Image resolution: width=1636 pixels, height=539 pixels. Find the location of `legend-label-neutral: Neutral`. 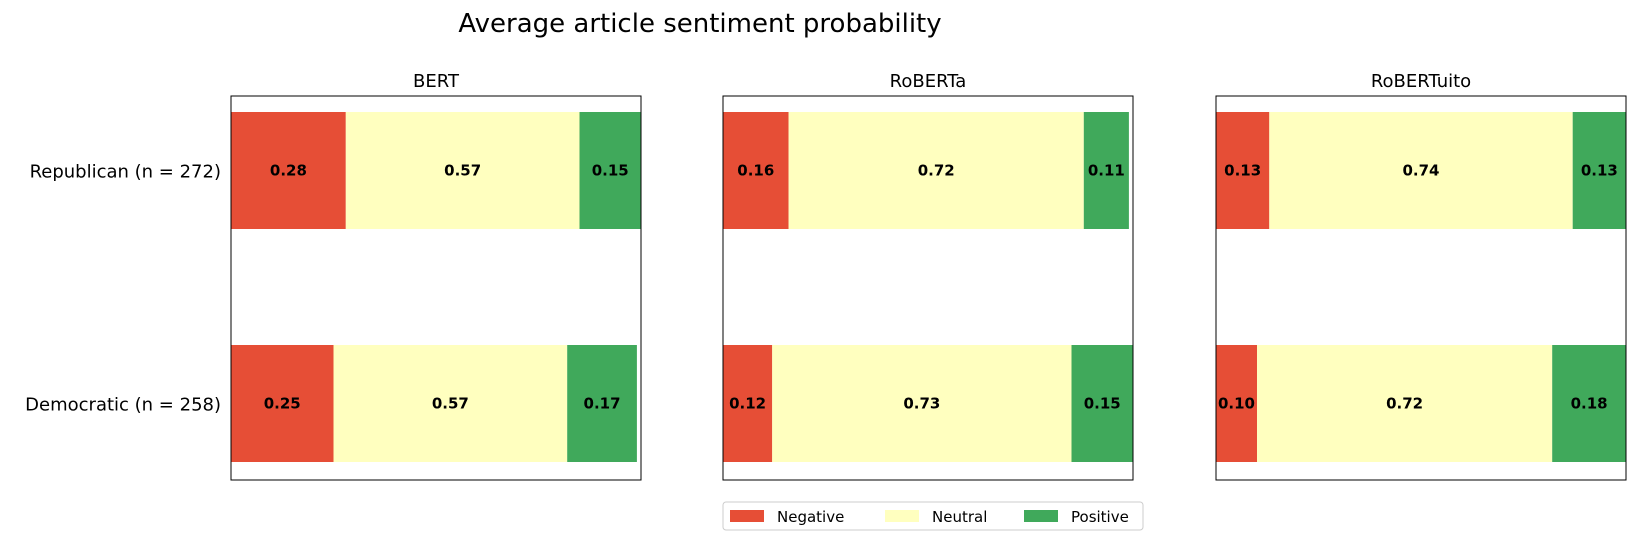

legend-label-neutral: Neutral is located at coordinates (959, 517).